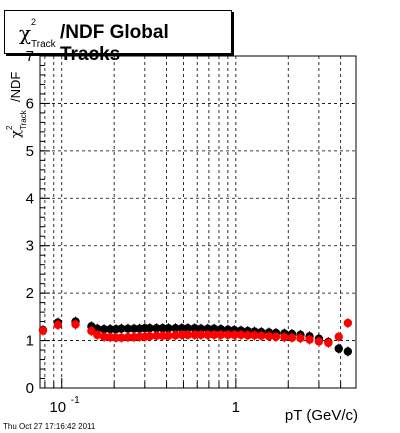 The height and width of the screenshot is (433, 400). Describe the element at coordinates (321, 415) in the screenshot. I see `x-axis-label: pT (GeV/c)` at that location.